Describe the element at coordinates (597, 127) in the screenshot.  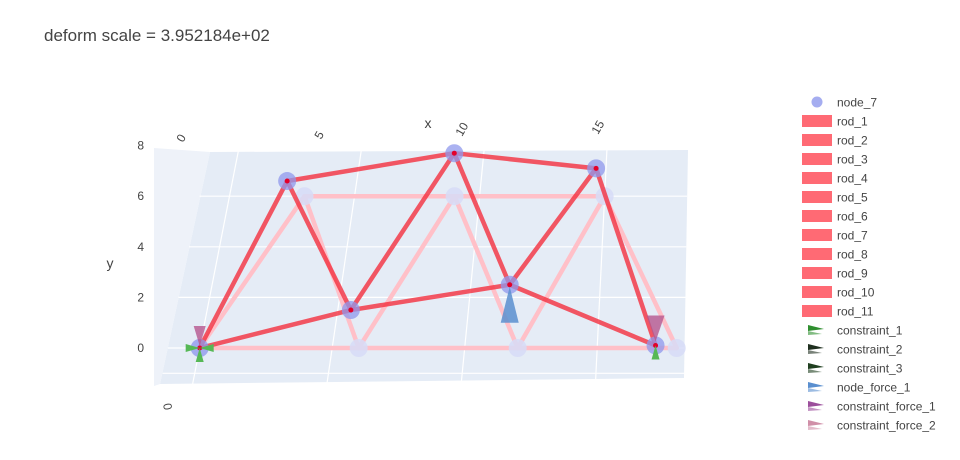
I see `x-tick-label: 15` at that location.